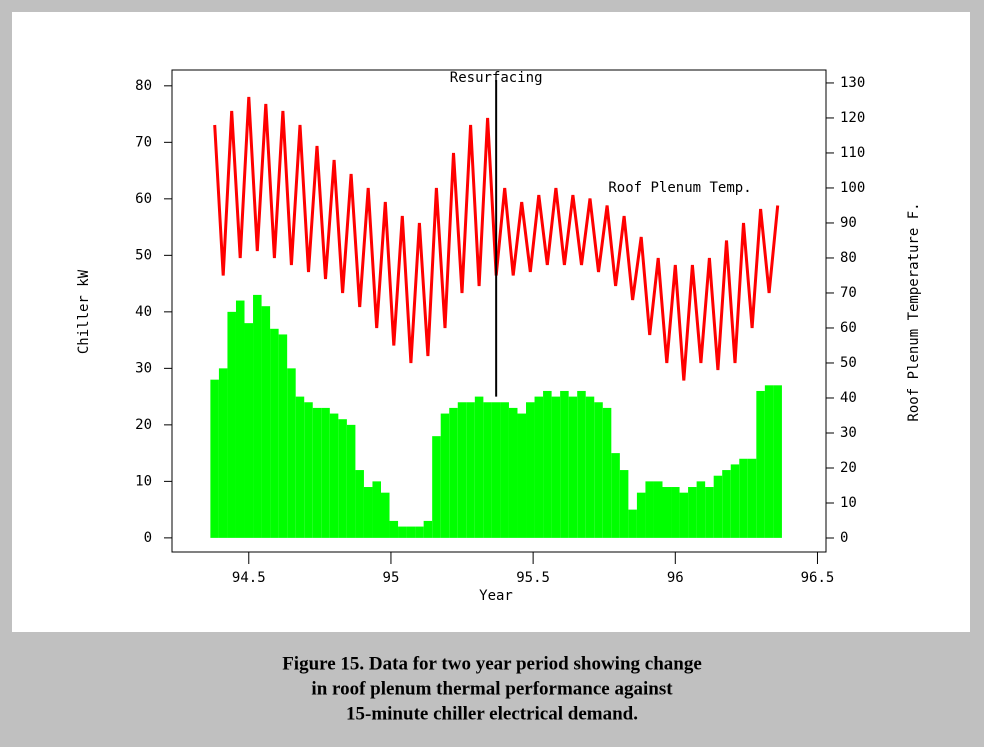  I want to click on x-tick-label: 96.5, so click(818, 578).